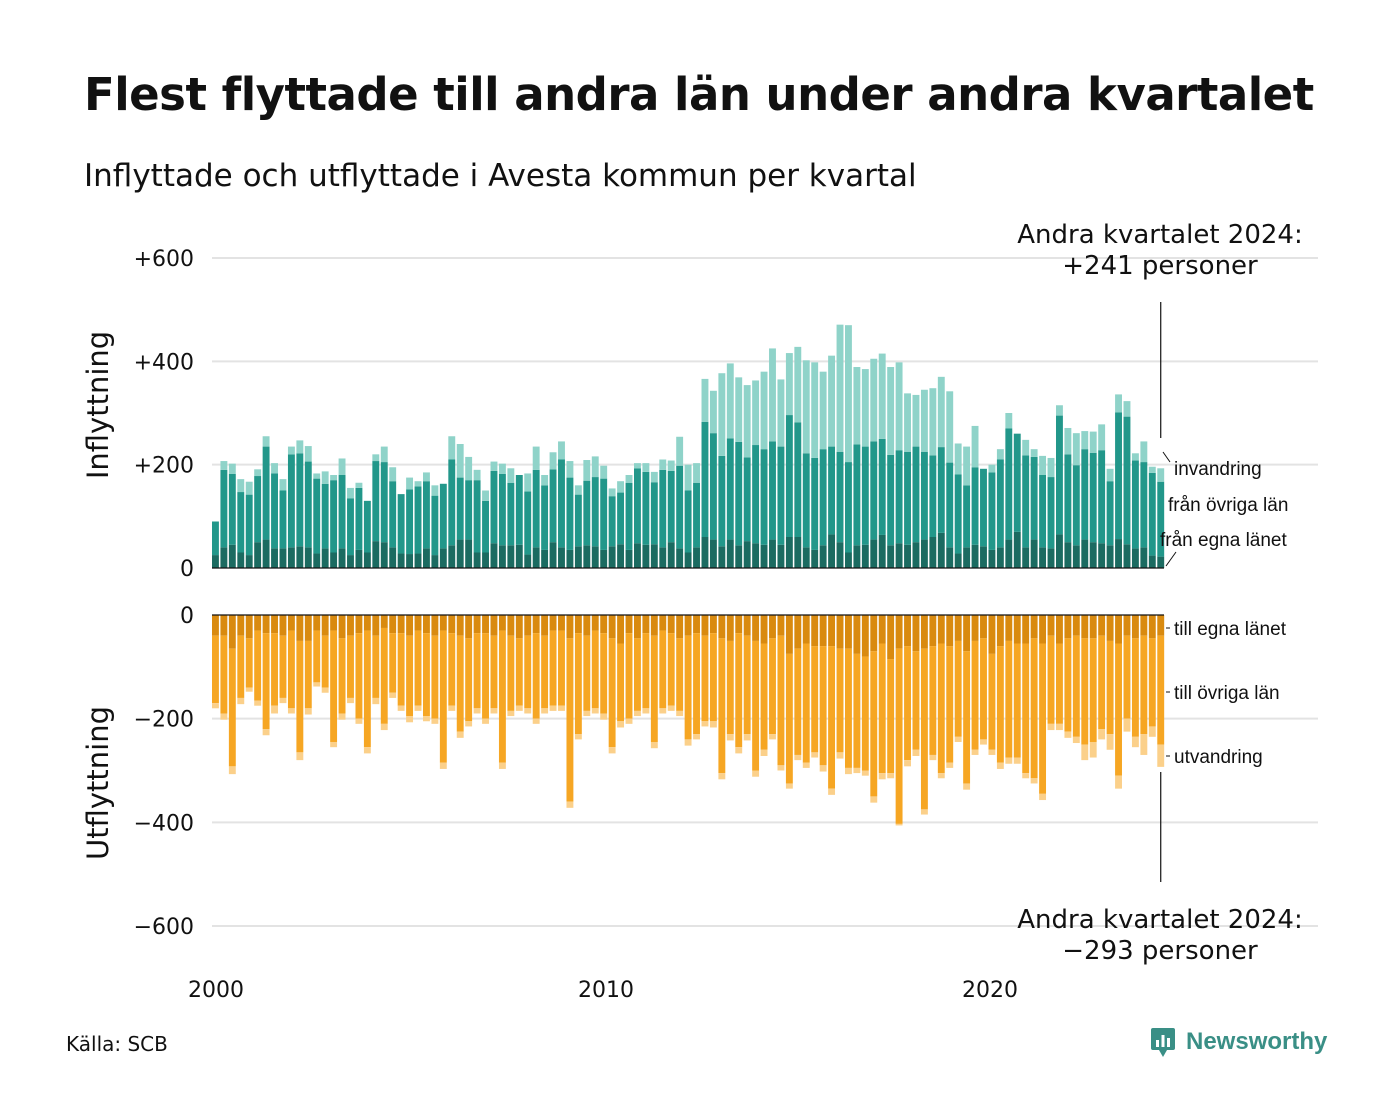 The image size is (1400, 1120). I want to click on bottom-y-tick-label: −200, so click(164, 720).